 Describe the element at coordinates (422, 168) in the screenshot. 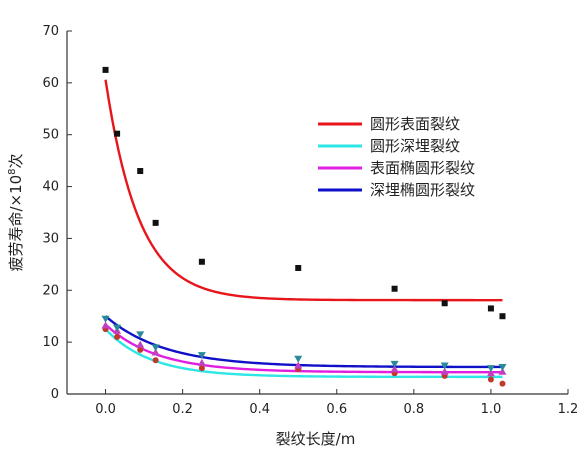

I see `legend-label-2: 表面椭圆形裂纹` at that location.